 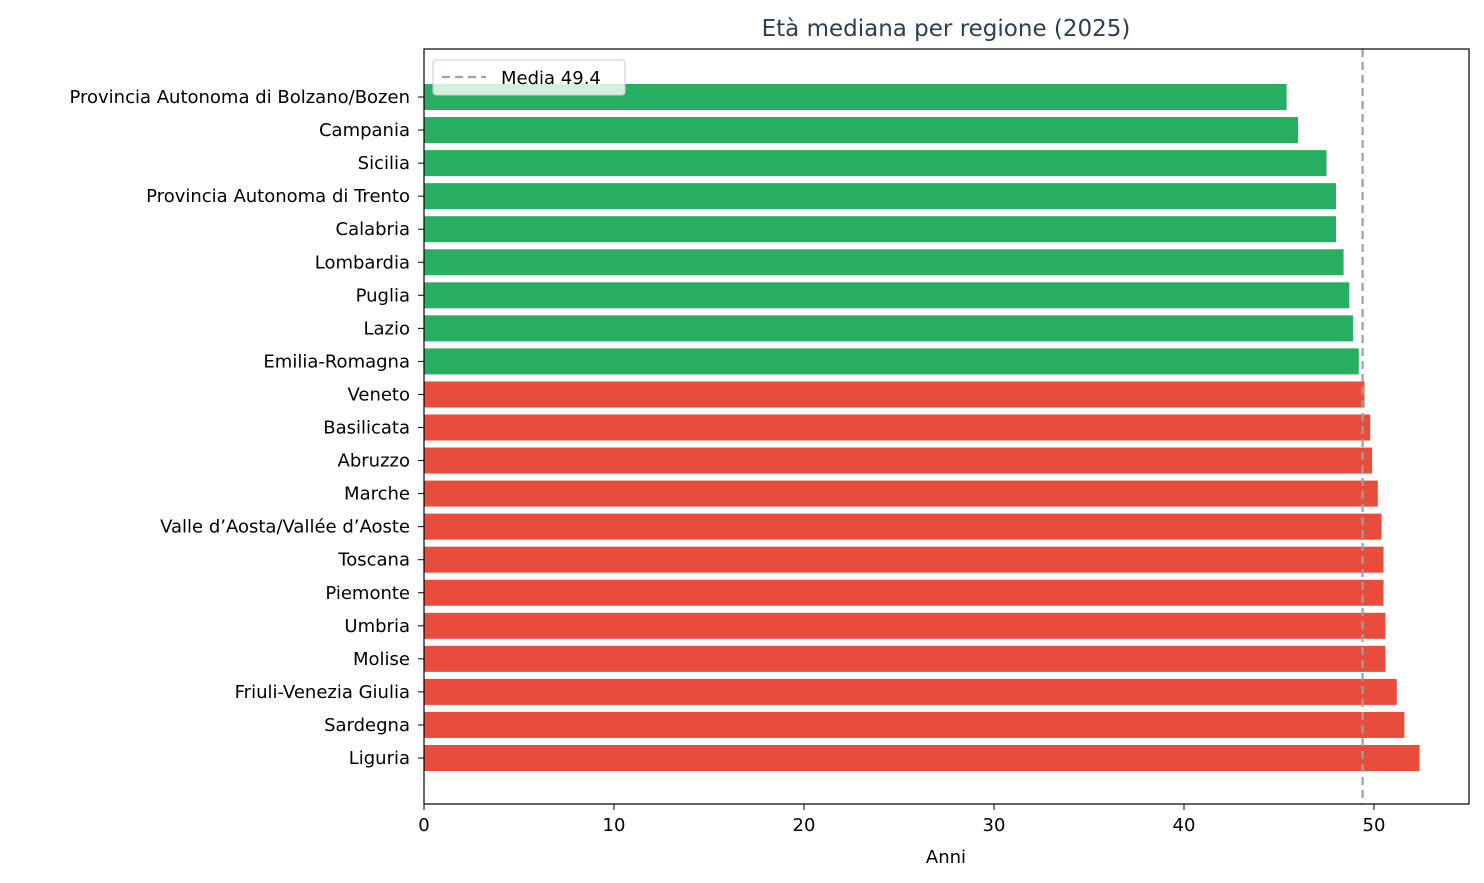 I want to click on y-tick-label: Campania, so click(x=364, y=130).